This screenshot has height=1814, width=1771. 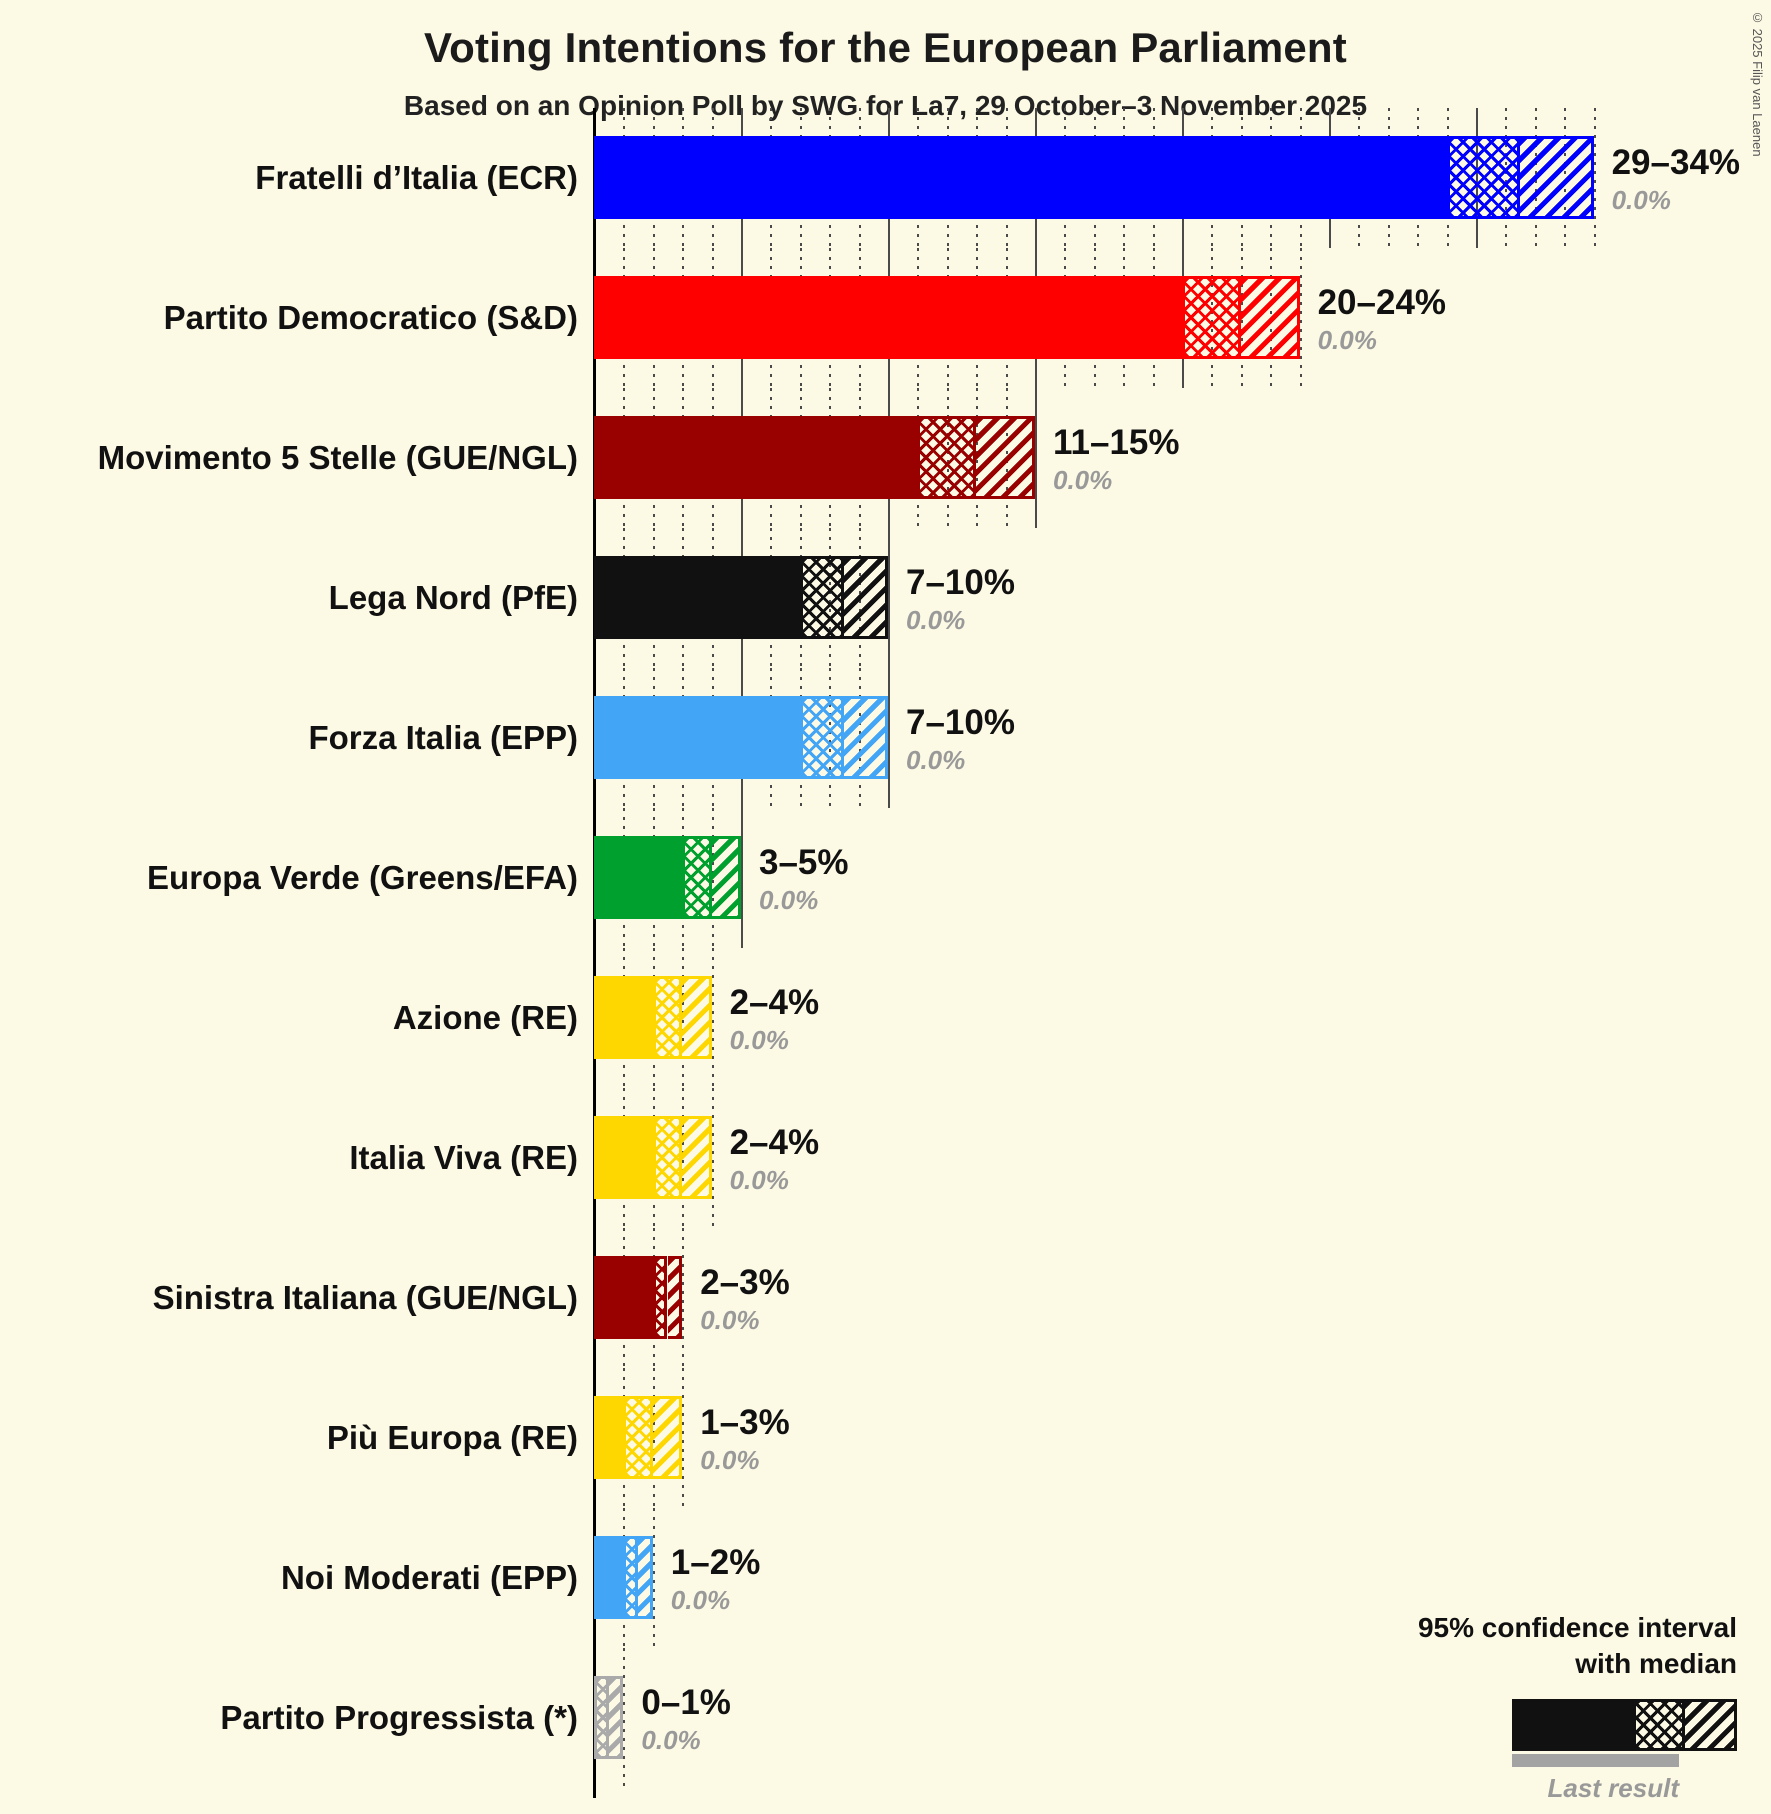 What do you see at coordinates (452, 1437) in the screenshot?
I see `party-label: Più Europa (RE)` at bounding box center [452, 1437].